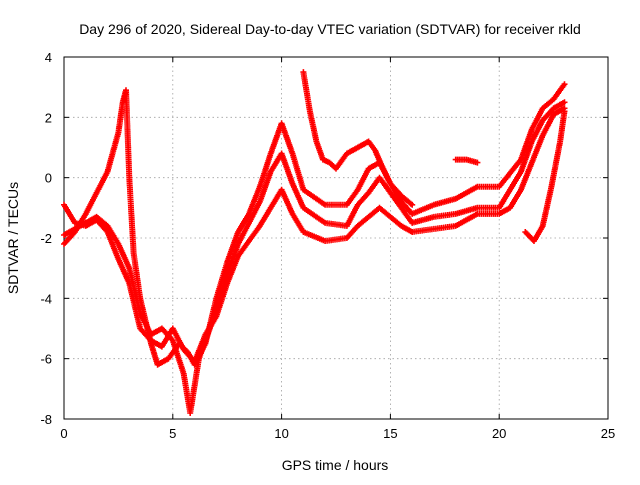 Image resolution: width=640 pixels, height=485 pixels. What do you see at coordinates (48, 178) in the screenshot?
I see `y-tick-label: 0` at bounding box center [48, 178].